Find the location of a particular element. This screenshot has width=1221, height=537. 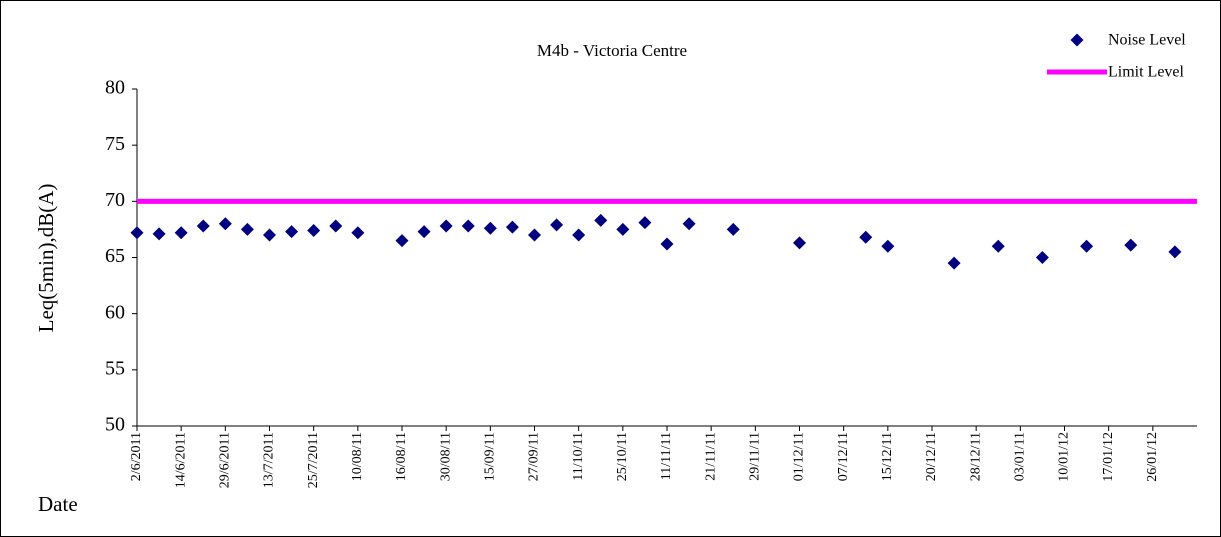

legend-label: Limit Level is located at coordinates (1146, 72).